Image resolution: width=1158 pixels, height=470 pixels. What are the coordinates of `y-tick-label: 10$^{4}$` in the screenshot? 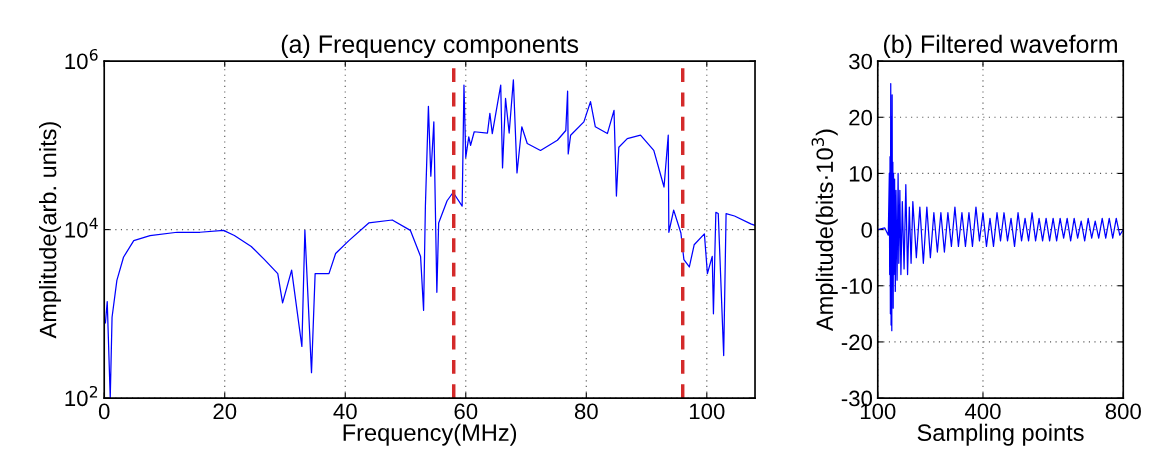 It's located at (81, 227).